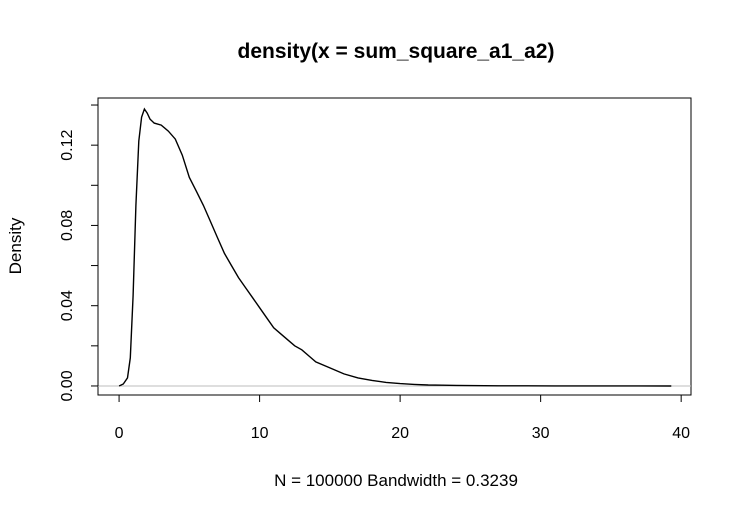 This screenshot has width=742, height=517. I want to click on x-axis-label: N = 100000 Bandwidth = 0.3239, so click(396, 480).